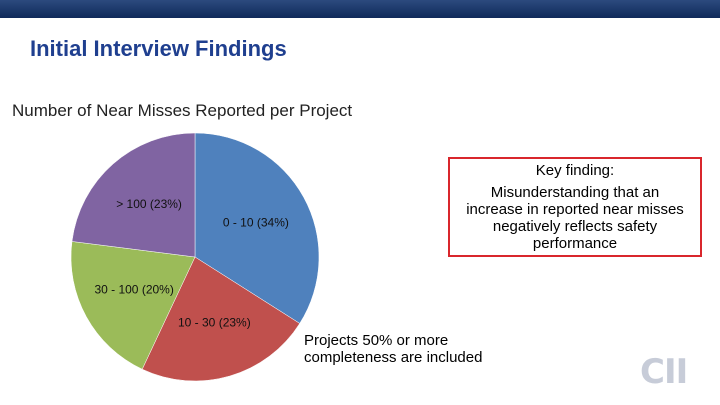 This screenshot has height=405, width=720. Describe the element at coordinates (360, 9) in the screenshot. I see `header-band` at that location.